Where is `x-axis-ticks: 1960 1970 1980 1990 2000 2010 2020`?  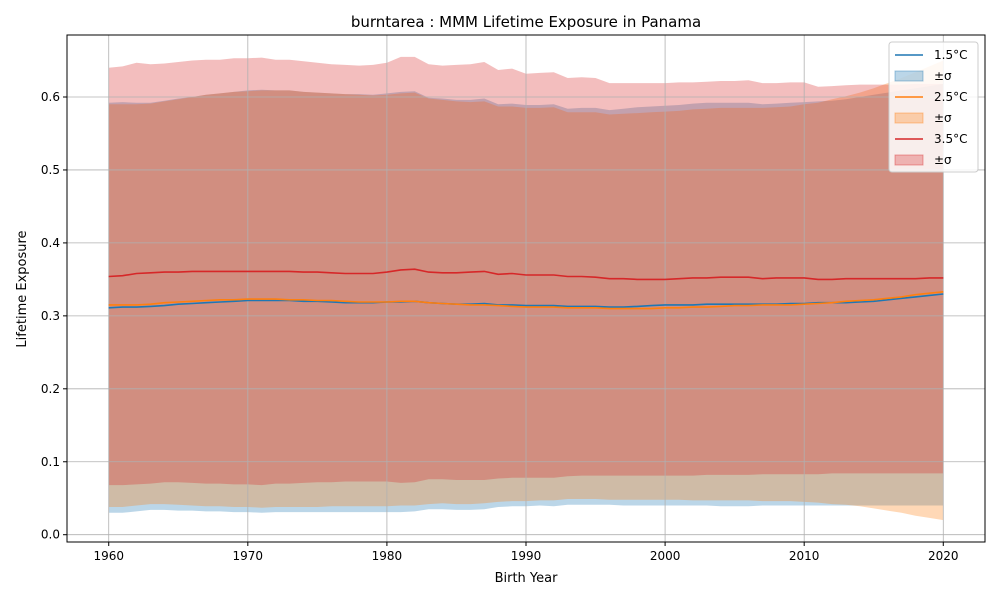 x-axis-ticks: 1960 1970 1980 1990 2000 2010 2020 is located at coordinates (526, 552).